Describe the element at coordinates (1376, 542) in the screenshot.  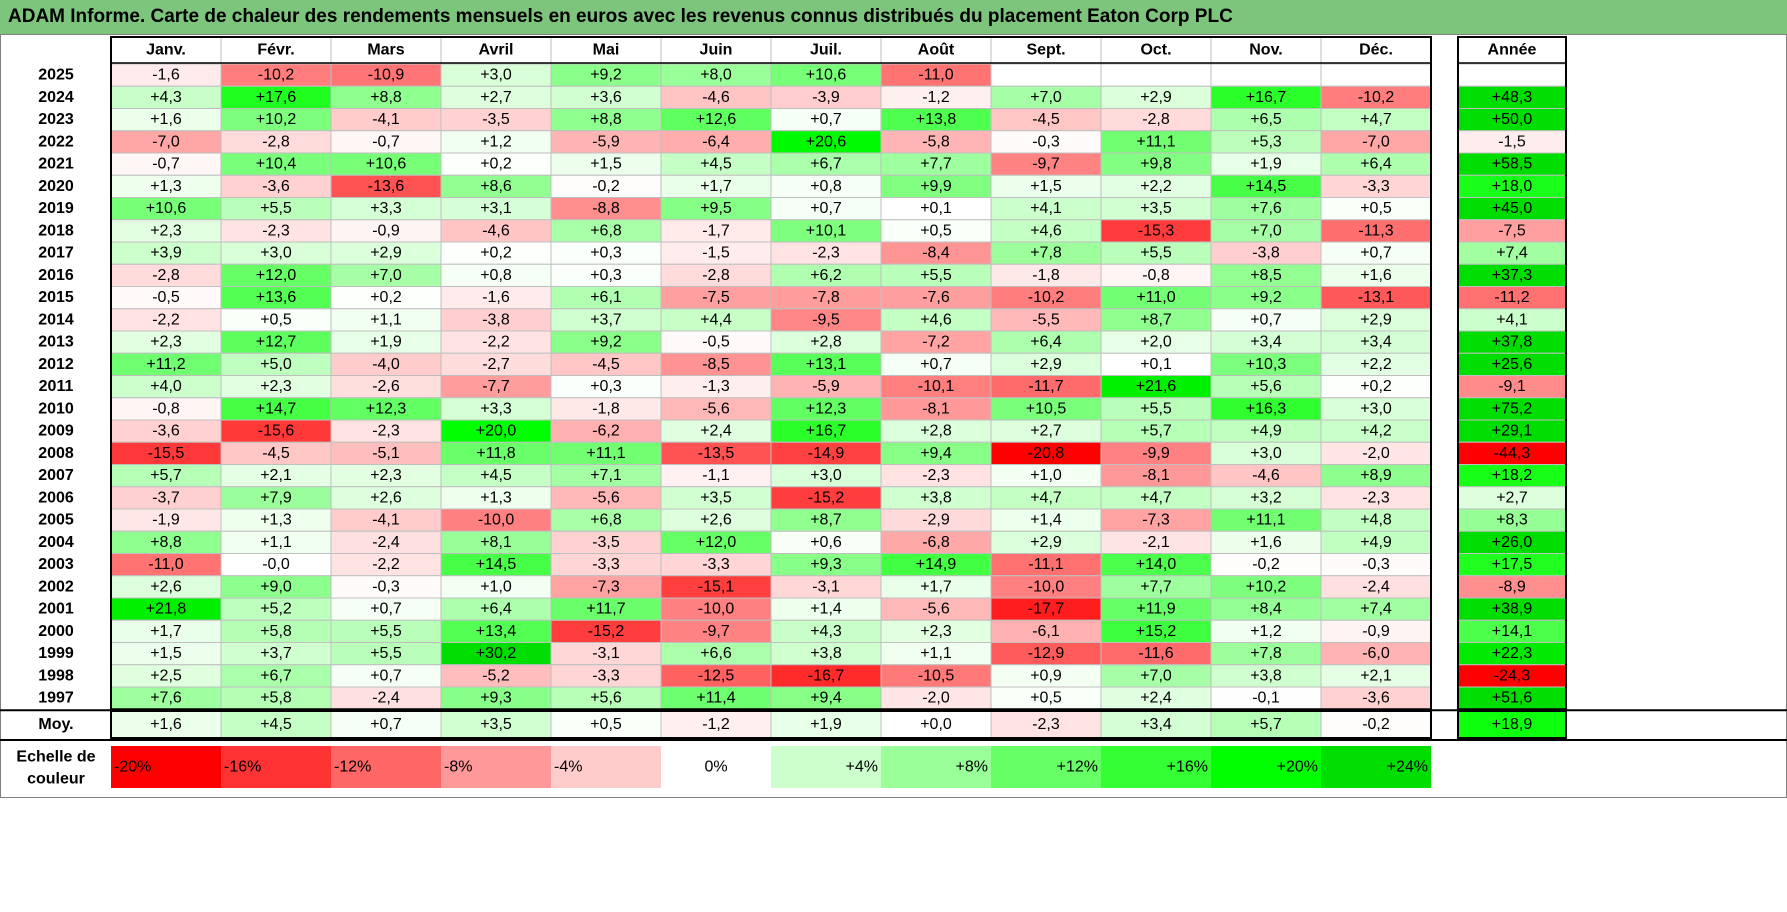
I see `cell-value: +4,9` at that location.